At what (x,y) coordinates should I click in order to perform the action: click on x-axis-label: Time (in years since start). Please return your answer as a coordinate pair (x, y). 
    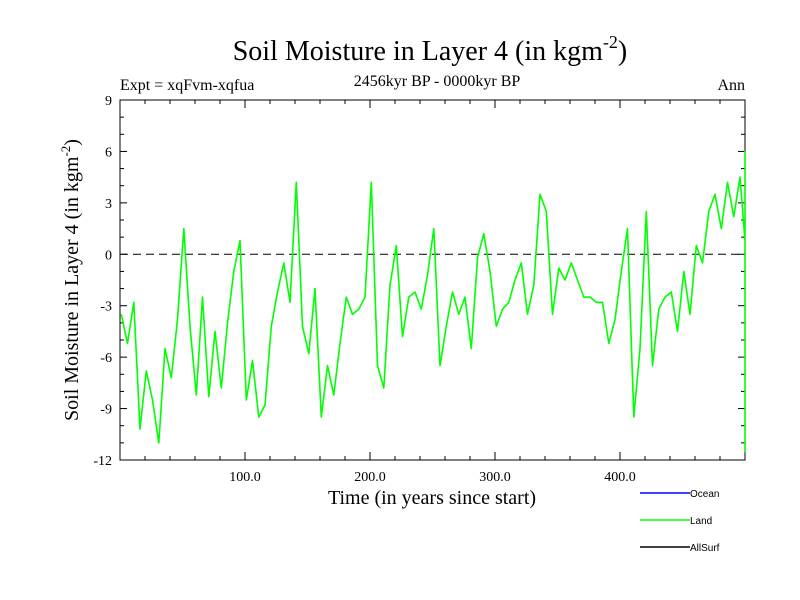
    Looking at the image, I should click on (432, 498).